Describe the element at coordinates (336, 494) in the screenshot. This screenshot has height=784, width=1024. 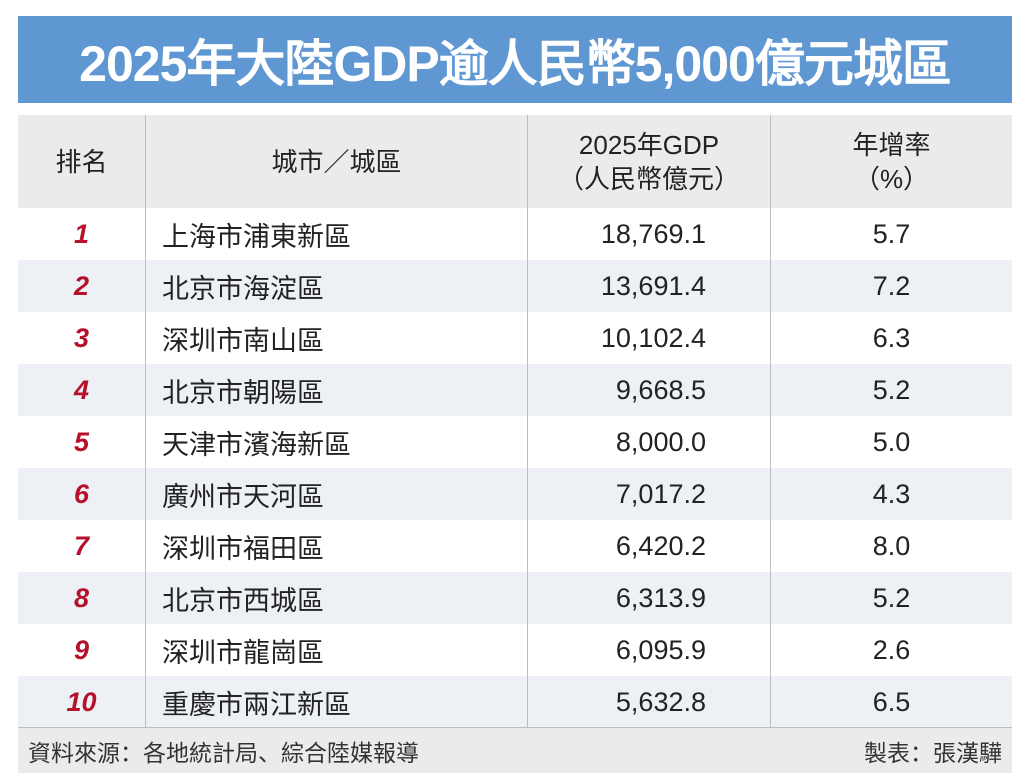
I see `city-cell: 廣州市天河區` at that location.